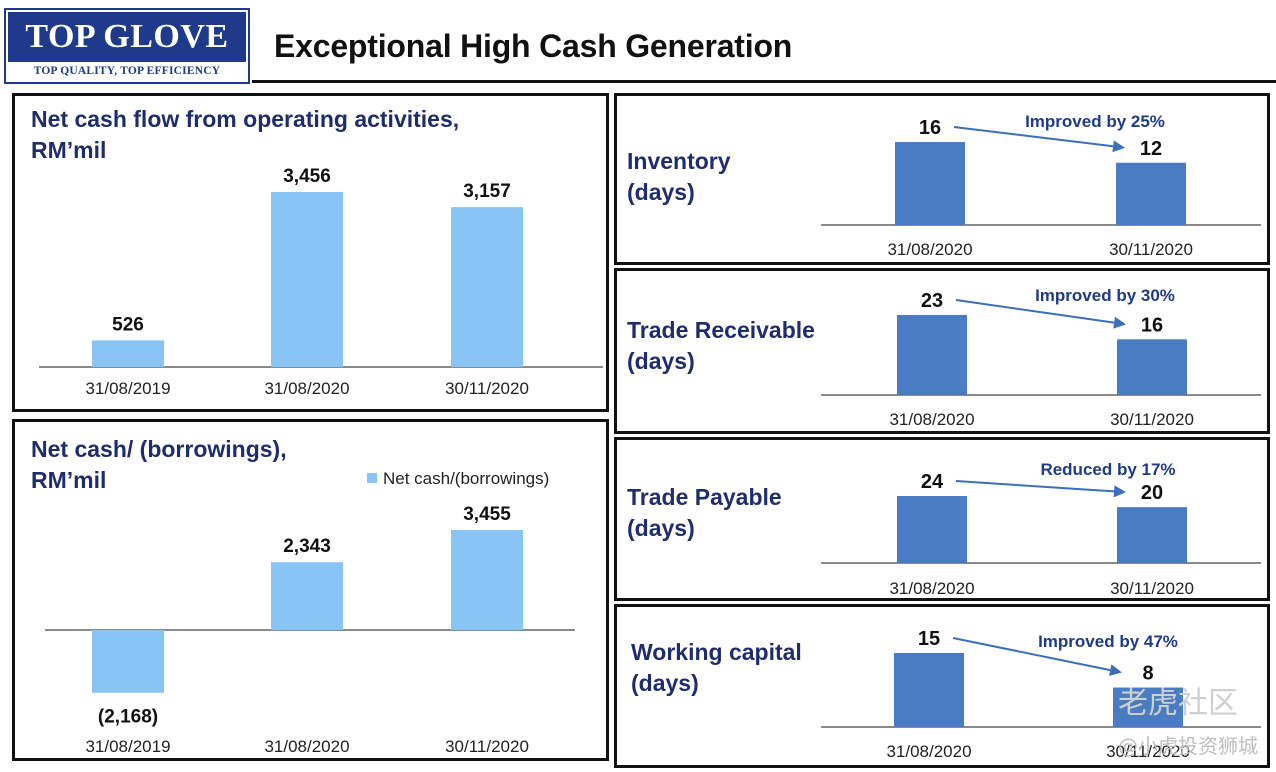 The width and height of the screenshot is (1276, 772). What do you see at coordinates (159, 449) in the screenshot?
I see `netcash-title-line1: Net cash/ (borrowings),` at bounding box center [159, 449].